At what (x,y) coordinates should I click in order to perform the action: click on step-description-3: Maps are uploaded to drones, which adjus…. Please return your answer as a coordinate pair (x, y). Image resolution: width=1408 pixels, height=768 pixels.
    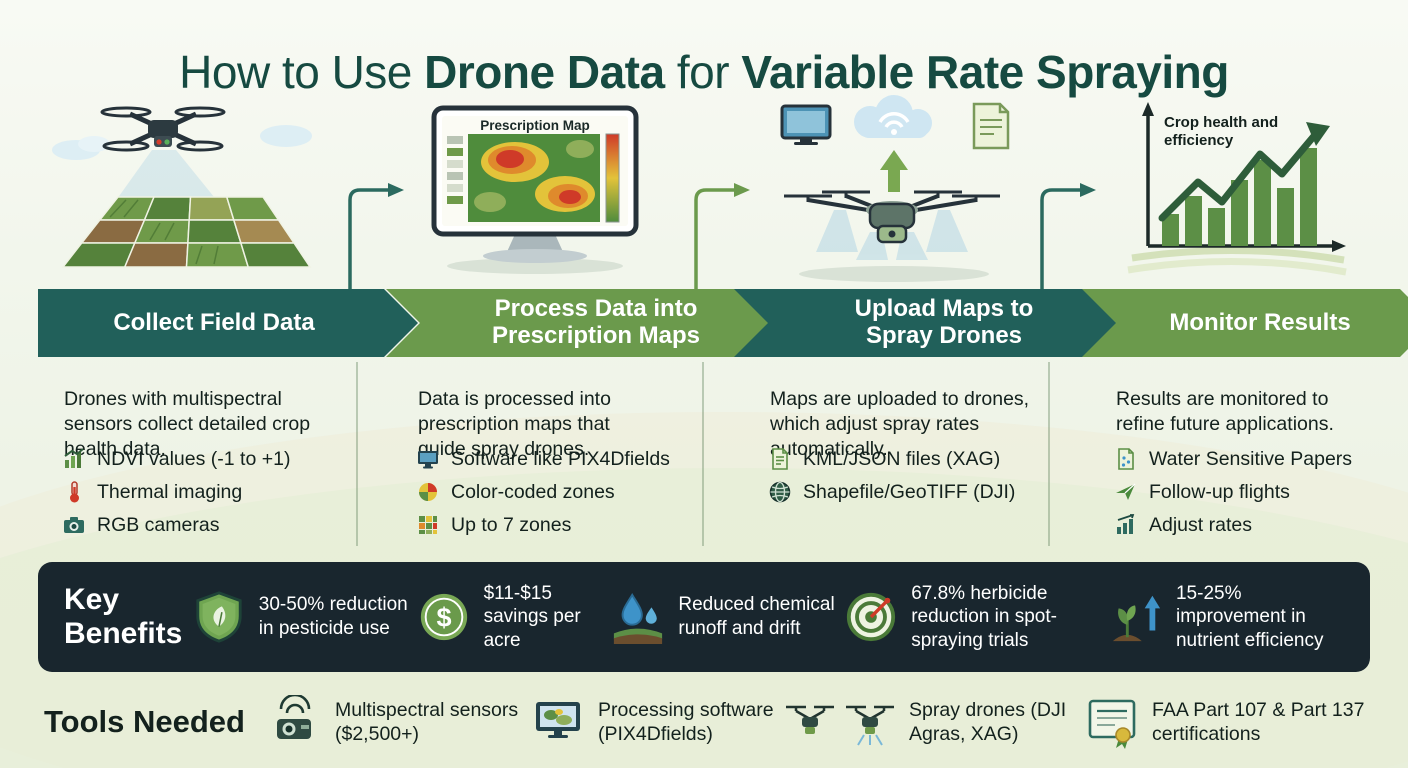
    Looking at the image, I should click on (900, 424).